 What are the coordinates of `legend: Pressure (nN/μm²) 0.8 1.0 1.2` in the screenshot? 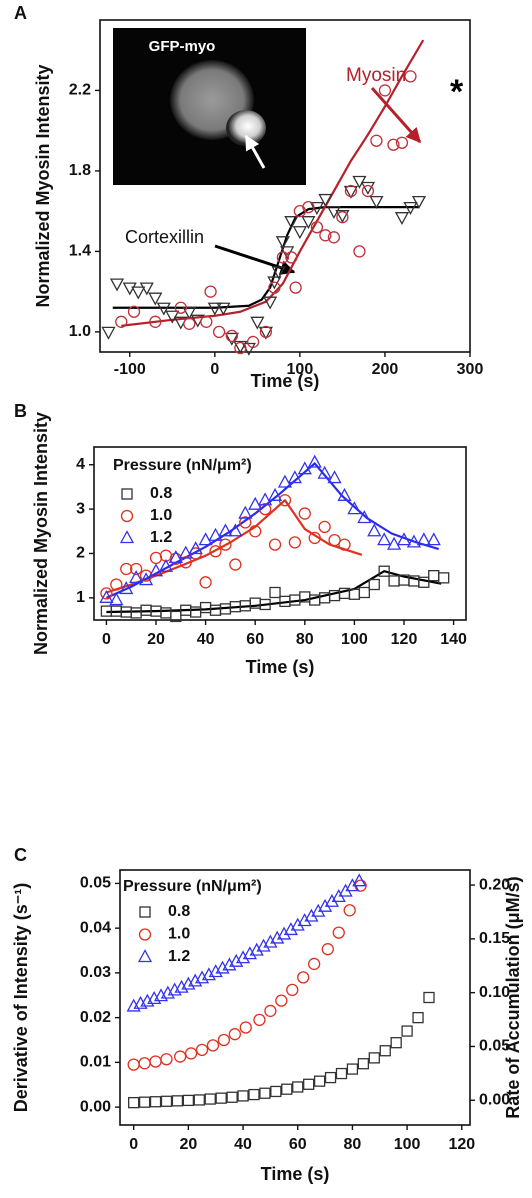 It's located at (182, 501).